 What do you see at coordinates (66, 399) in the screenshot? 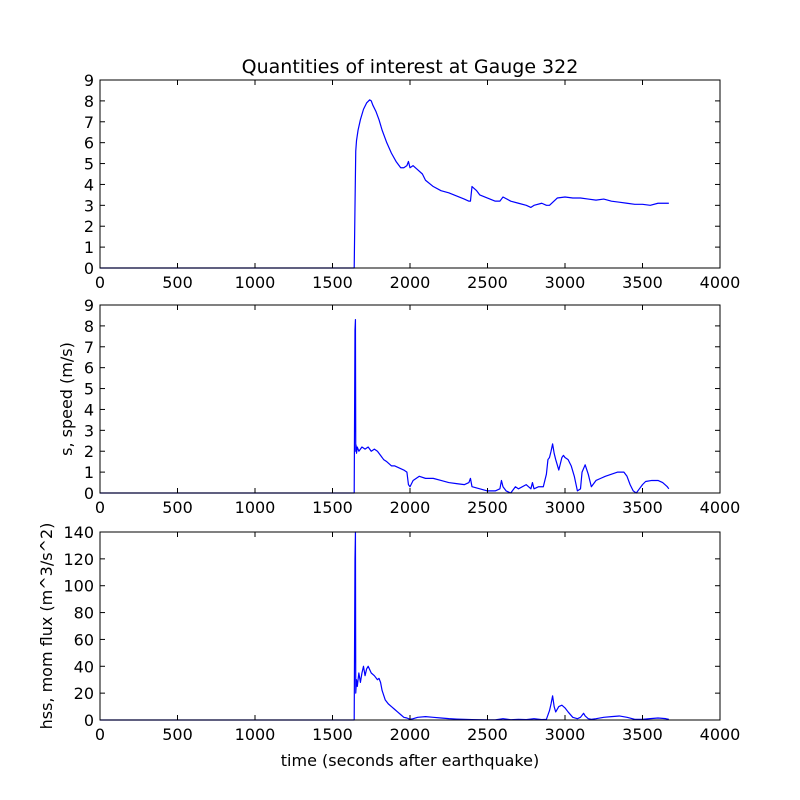
I see `y-axis-label: s, speed (m/s)` at bounding box center [66, 399].